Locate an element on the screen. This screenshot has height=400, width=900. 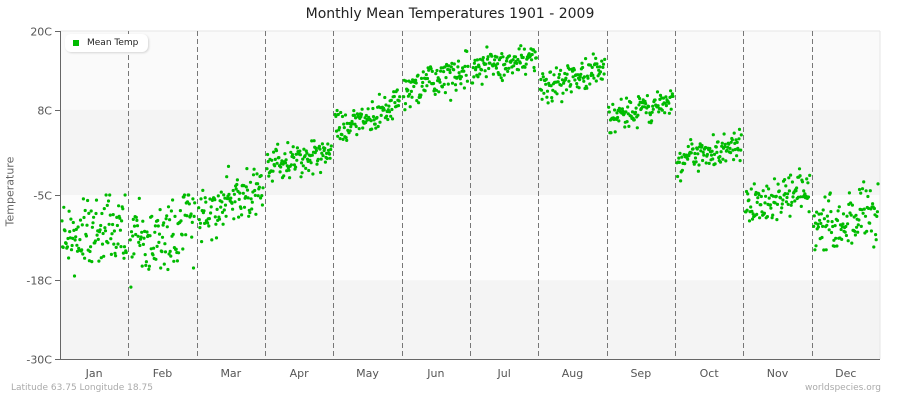
source-credit: worldspecies.org is located at coordinates (842, 388).